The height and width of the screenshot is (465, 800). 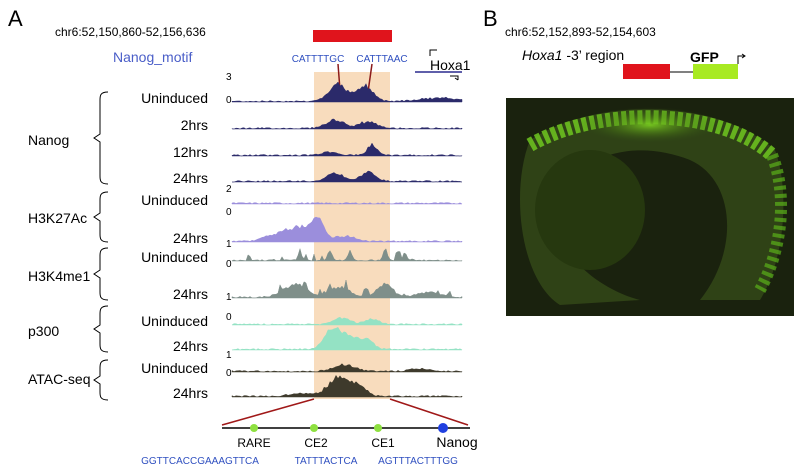 I want to click on group-label: Nanog, so click(x=48, y=140).